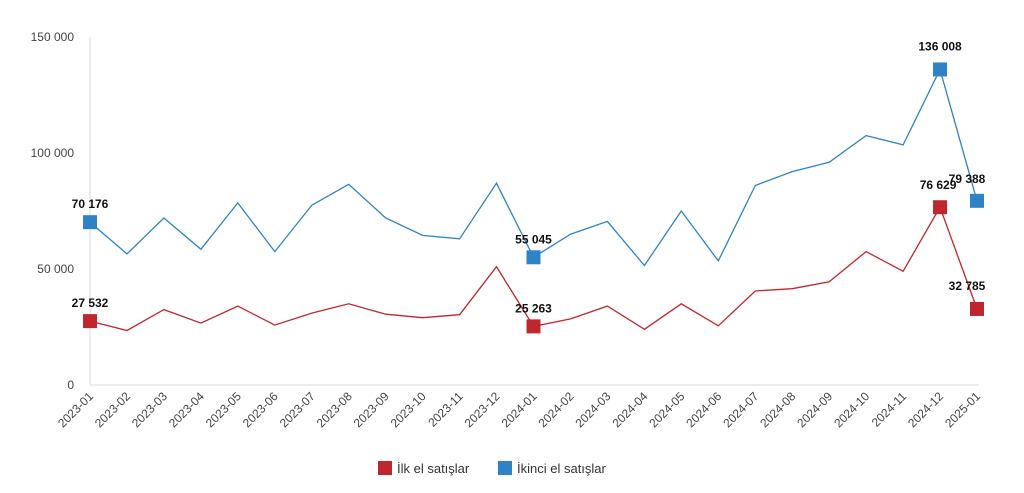  What do you see at coordinates (562, 468) in the screenshot?
I see `legend-label: İkinci el satışlar` at bounding box center [562, 468].